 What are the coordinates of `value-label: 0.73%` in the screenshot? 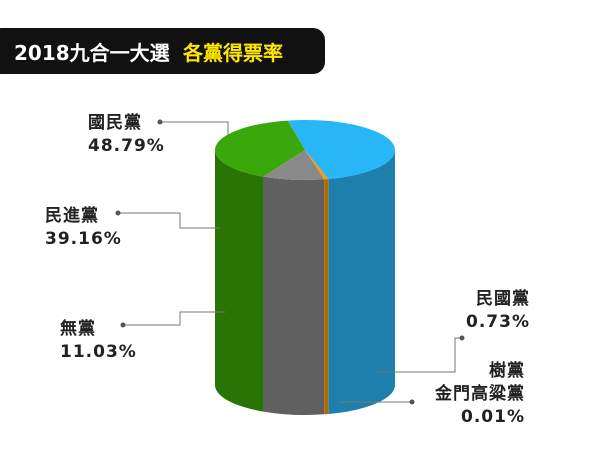 It's located at (498, 322).